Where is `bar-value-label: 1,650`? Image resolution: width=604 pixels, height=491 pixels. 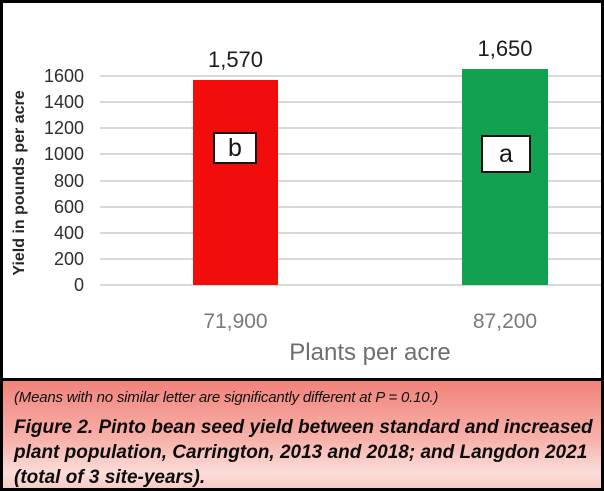
bar-value-label: 1,650 is located at coordinates (505, 48).